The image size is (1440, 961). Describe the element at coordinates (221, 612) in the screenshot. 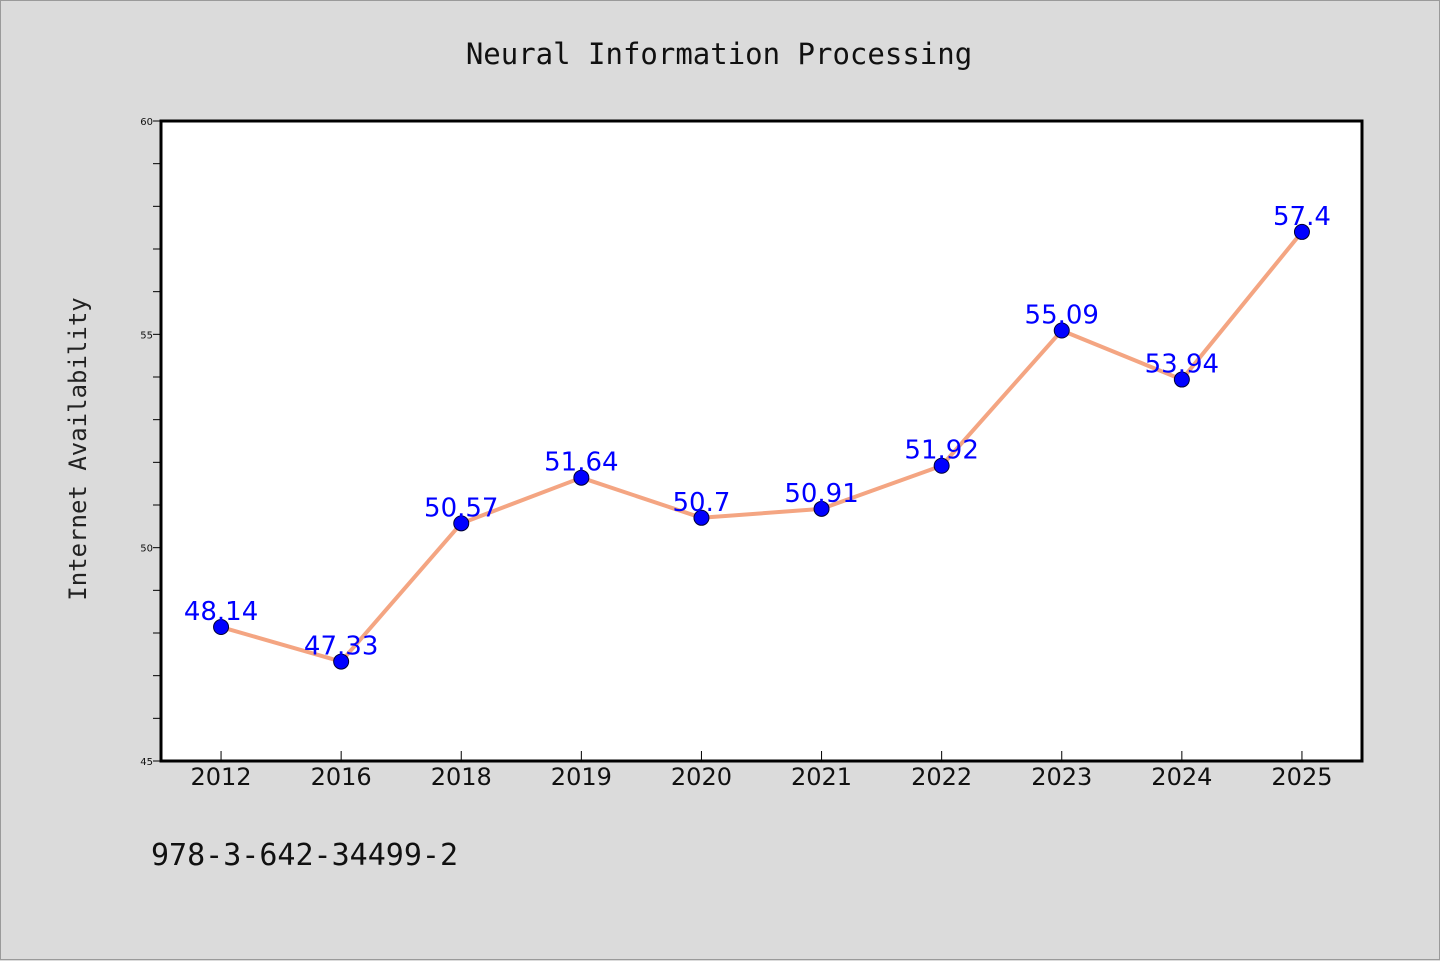

I see `data-label: 48.14` at that location.